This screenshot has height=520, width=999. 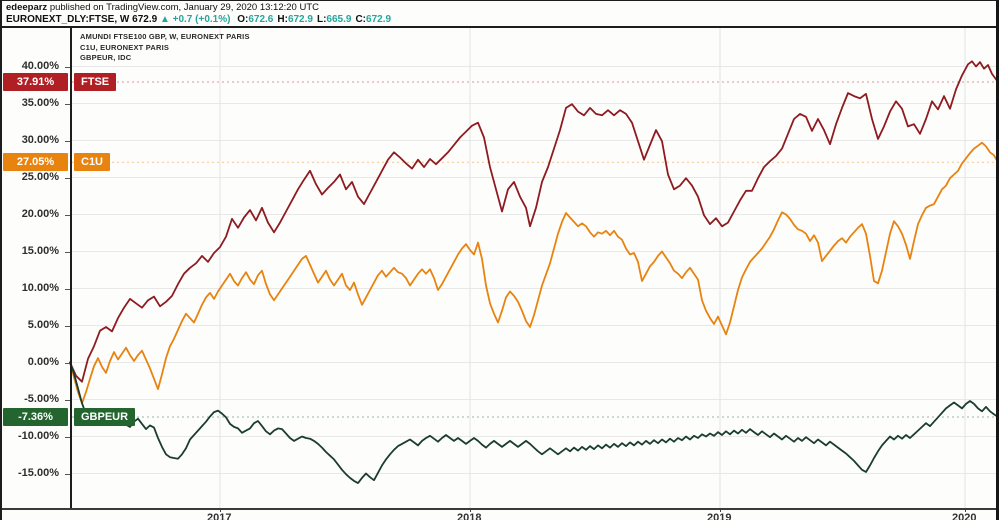 I want to click on legend-line-ftse: AMUNDI FTSE100 GBP, W, EURONEXT PARIS, so click(x=165, y=36).